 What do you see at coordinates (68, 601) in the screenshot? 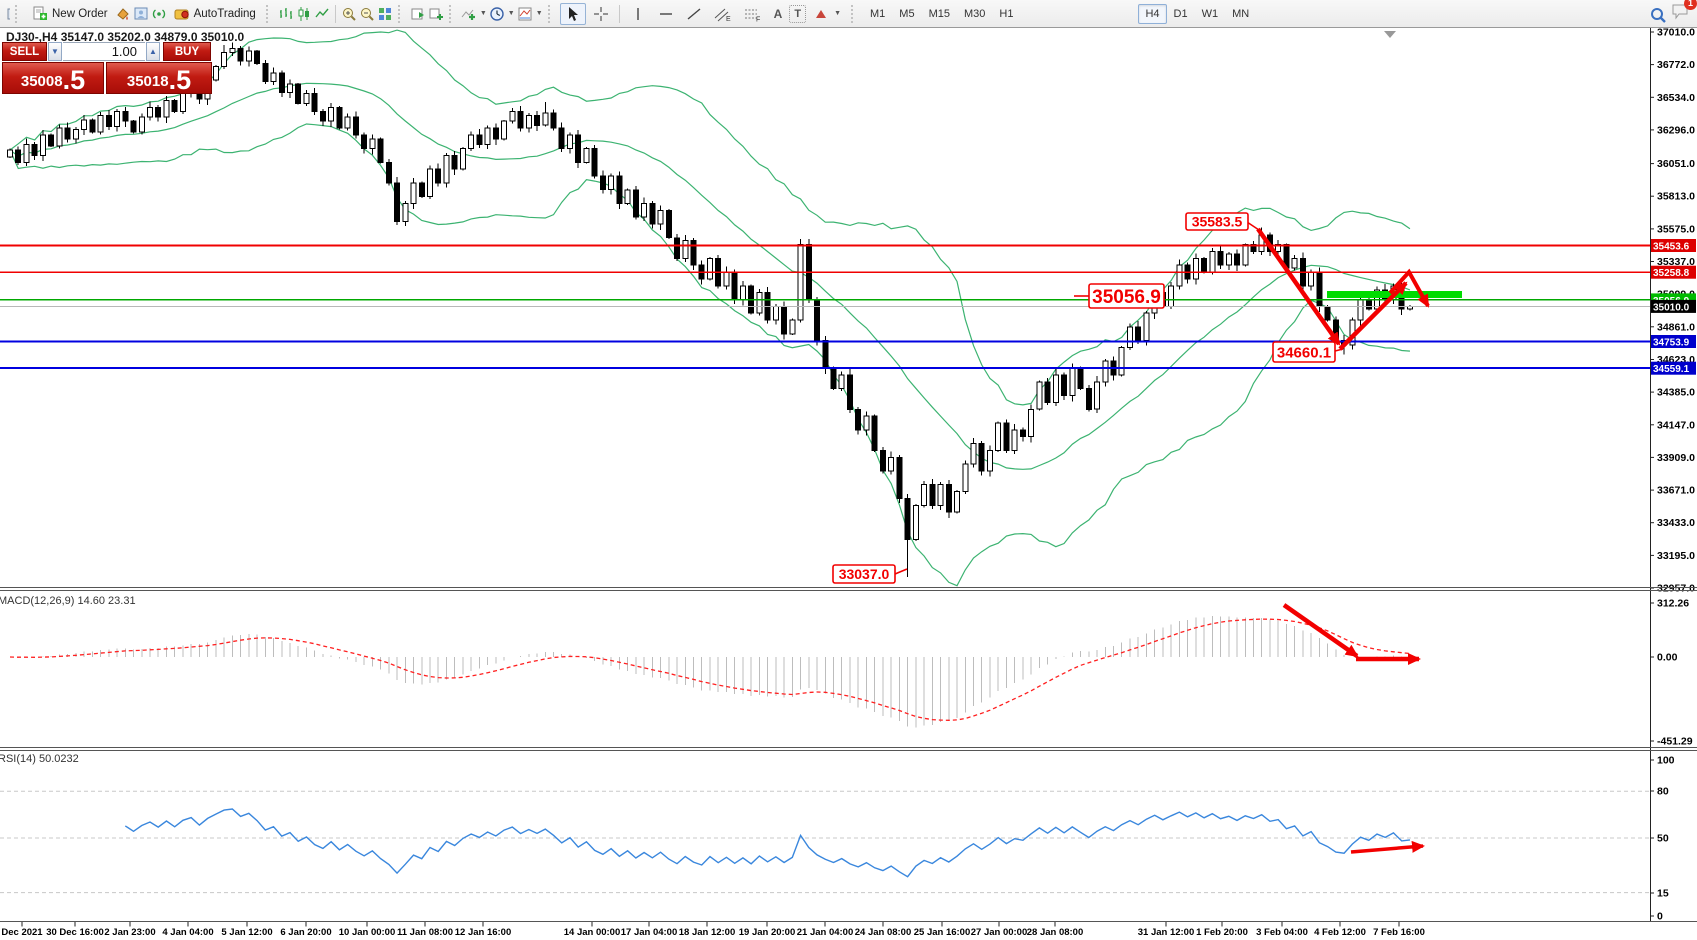
I see `macd-indicator-label: MACD(12,26,9) 14.60 23.31` at bounding box center [68, 601].